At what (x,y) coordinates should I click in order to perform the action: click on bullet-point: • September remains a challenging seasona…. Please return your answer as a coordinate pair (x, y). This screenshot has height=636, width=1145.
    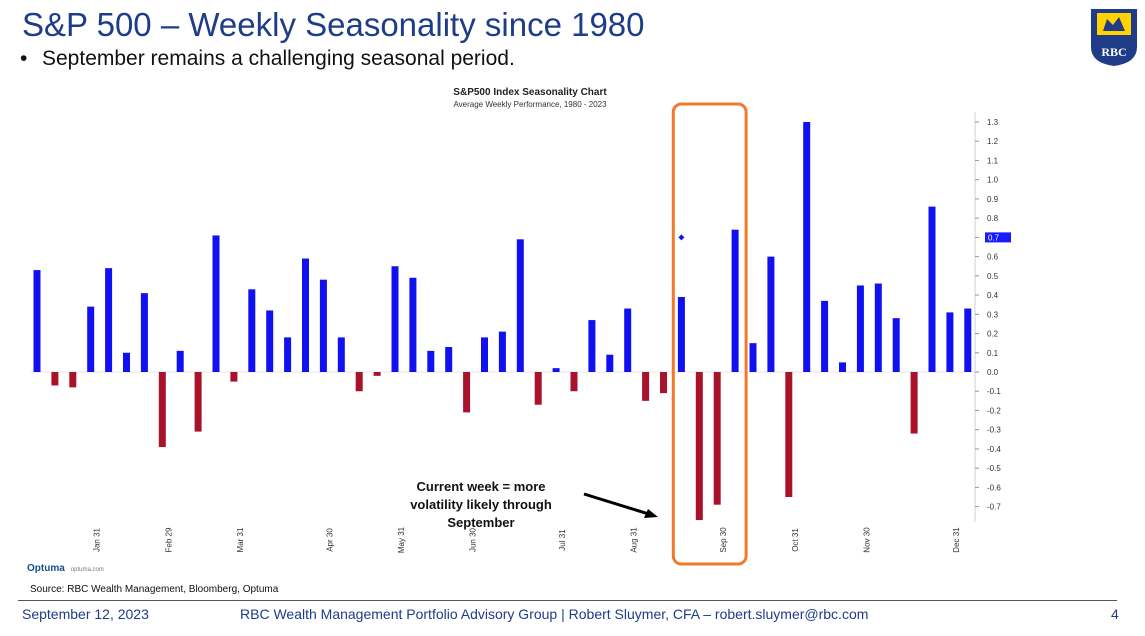
    Looking at the image, I should click on (267, 59).